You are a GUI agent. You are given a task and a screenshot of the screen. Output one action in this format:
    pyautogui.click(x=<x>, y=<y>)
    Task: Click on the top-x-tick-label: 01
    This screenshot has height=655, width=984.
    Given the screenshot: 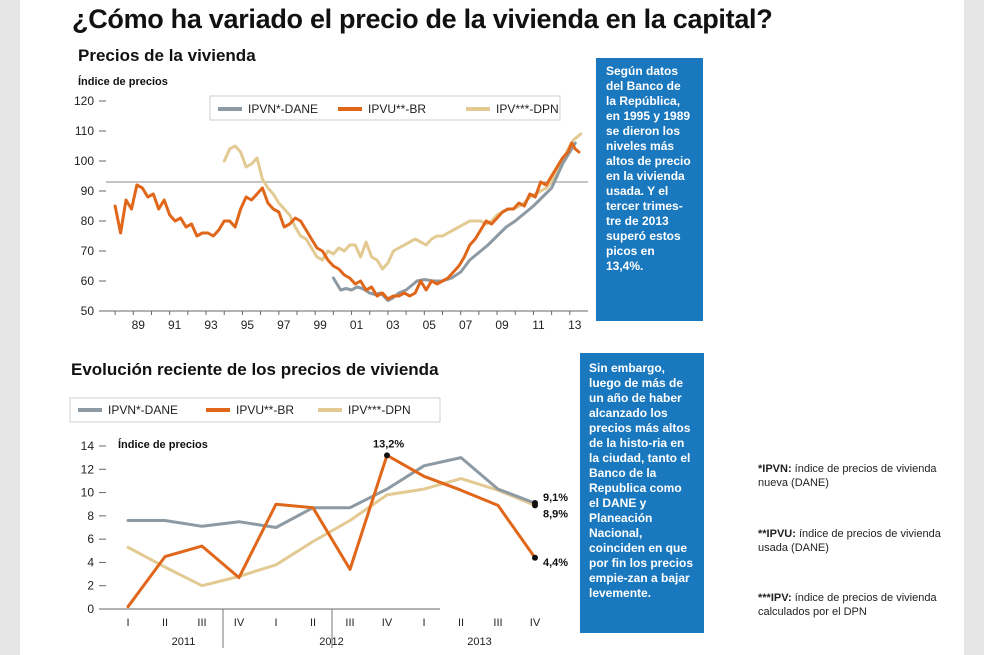 What is the action you would take?
    pyautogui.click(x=357, y=325)
    